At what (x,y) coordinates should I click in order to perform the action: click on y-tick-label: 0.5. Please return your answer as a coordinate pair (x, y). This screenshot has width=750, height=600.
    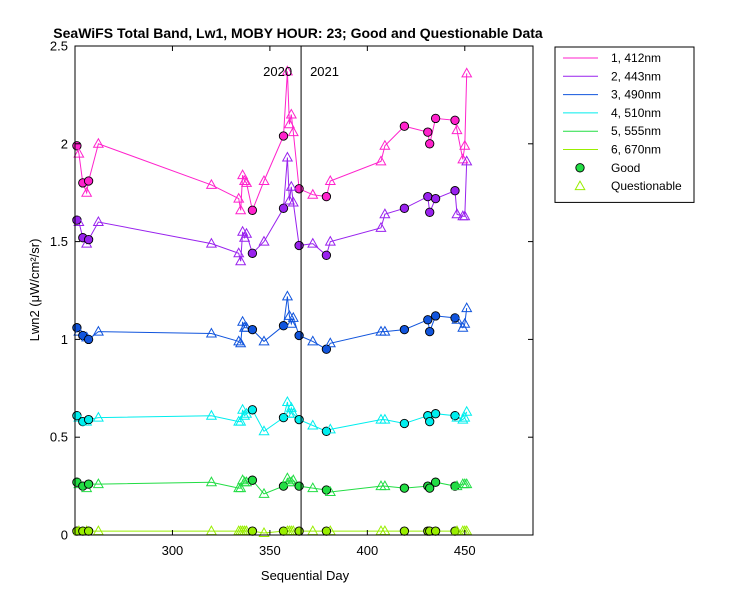
    Looking at the image, I should click on (59, 437).